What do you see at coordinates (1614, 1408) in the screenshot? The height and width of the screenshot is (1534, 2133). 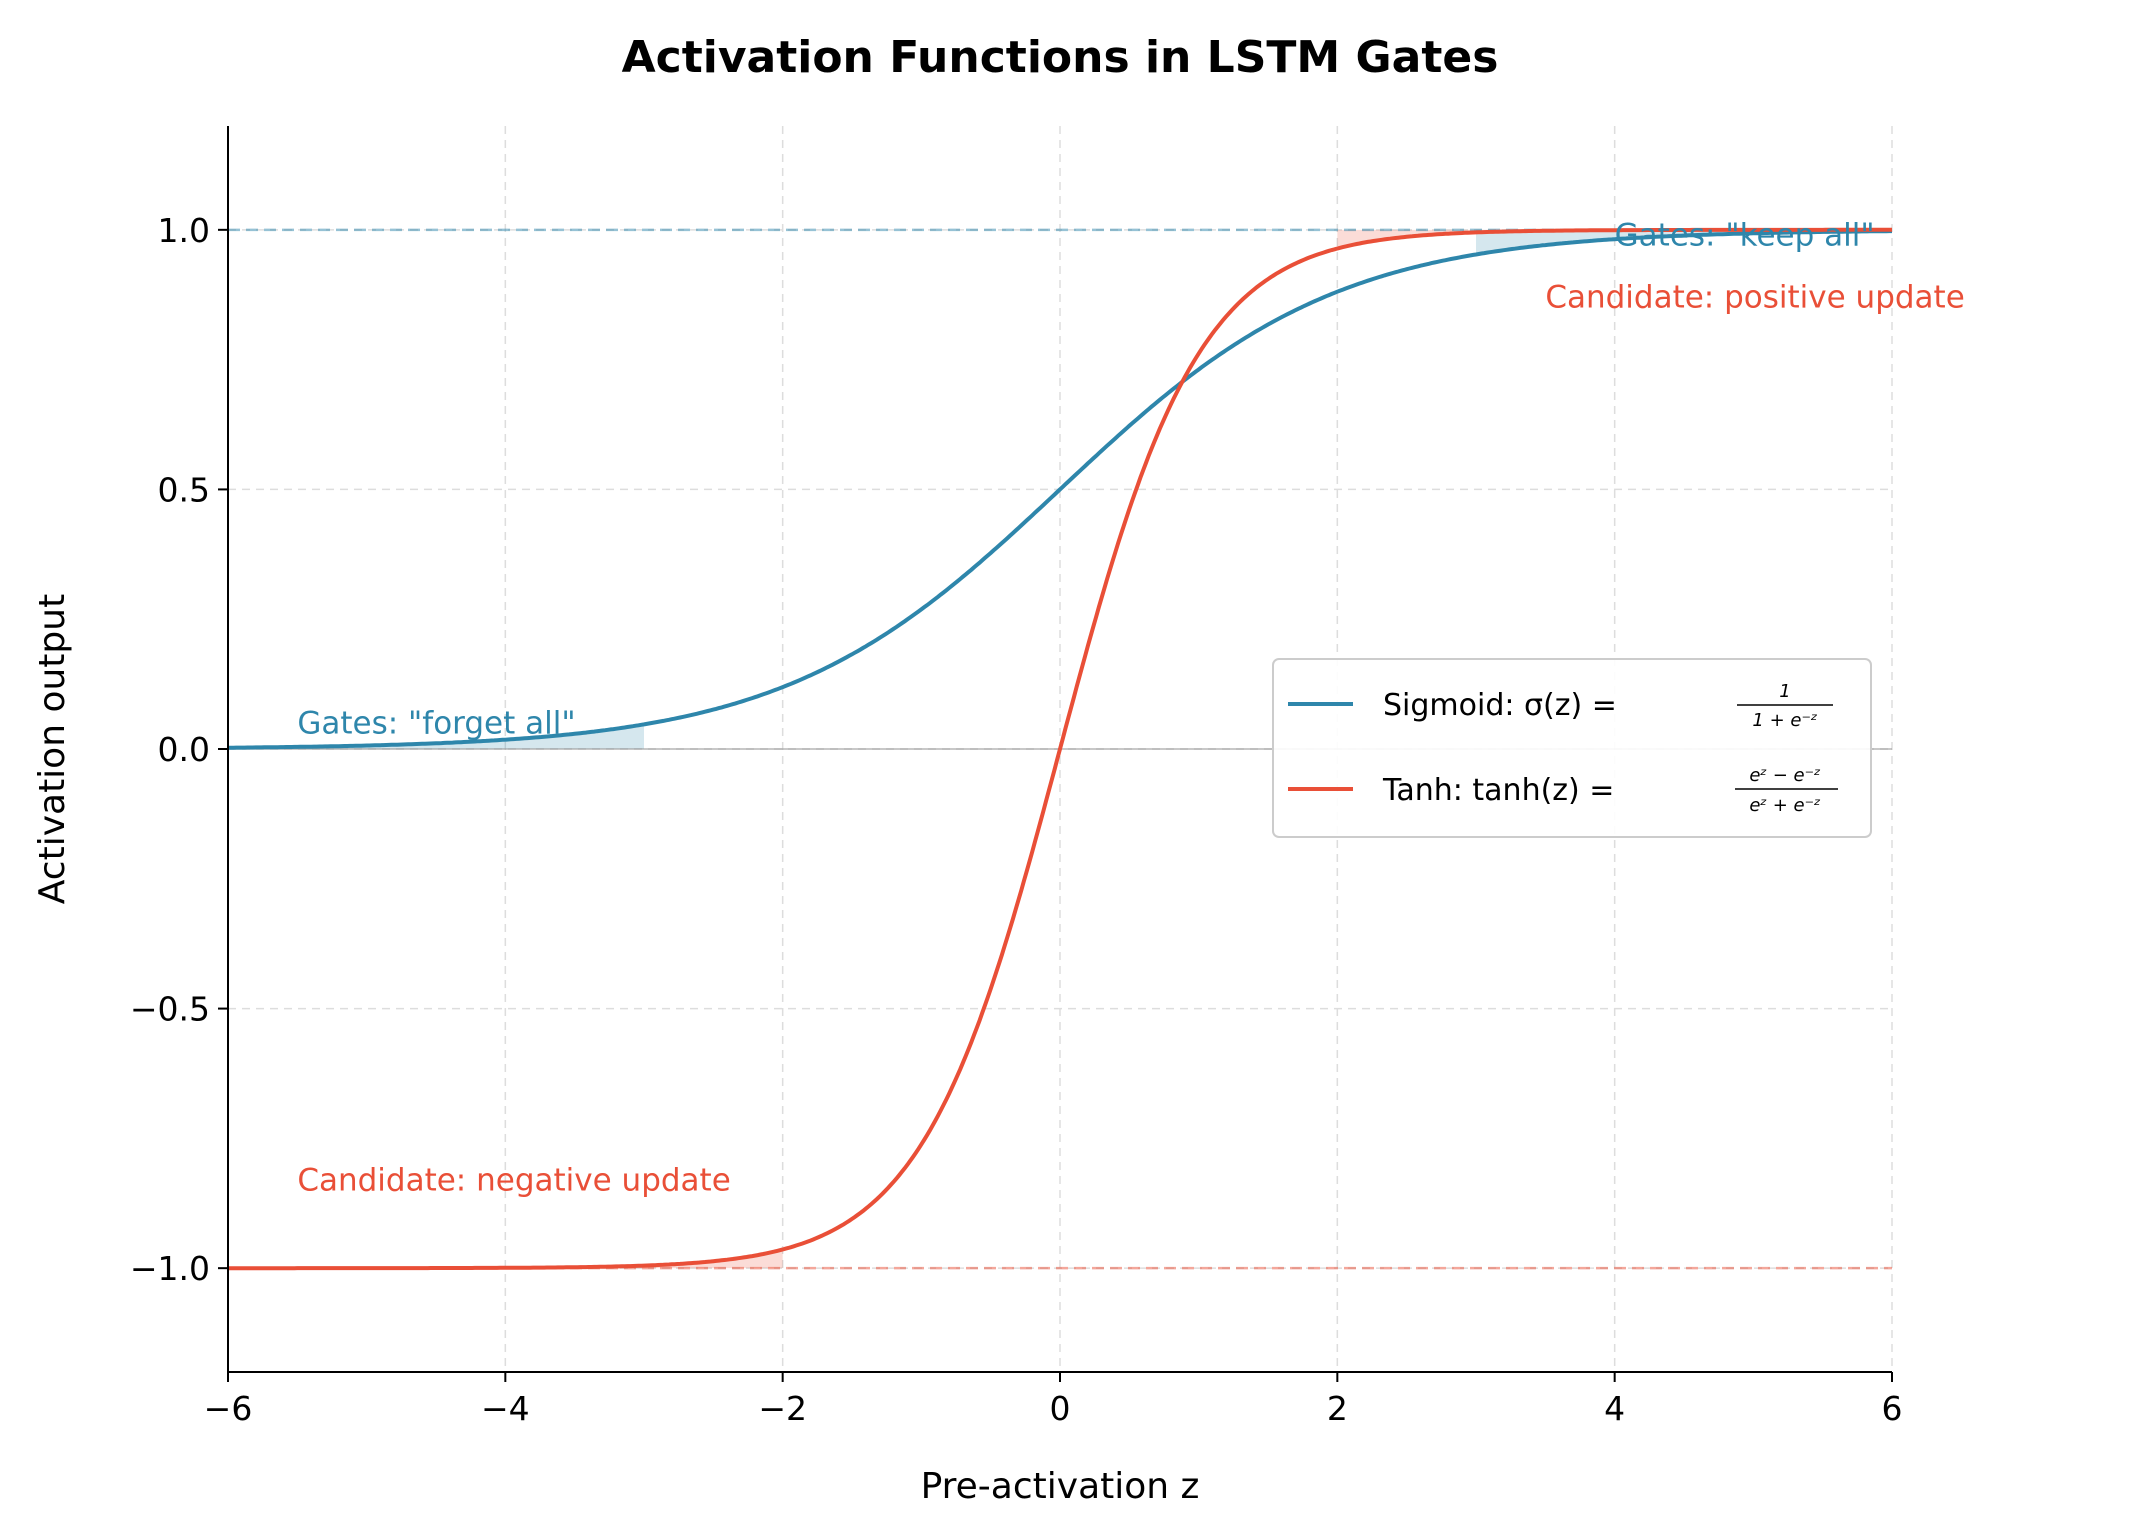 I see `x-tick-label: 4` at bounding box center [1614, 1408].